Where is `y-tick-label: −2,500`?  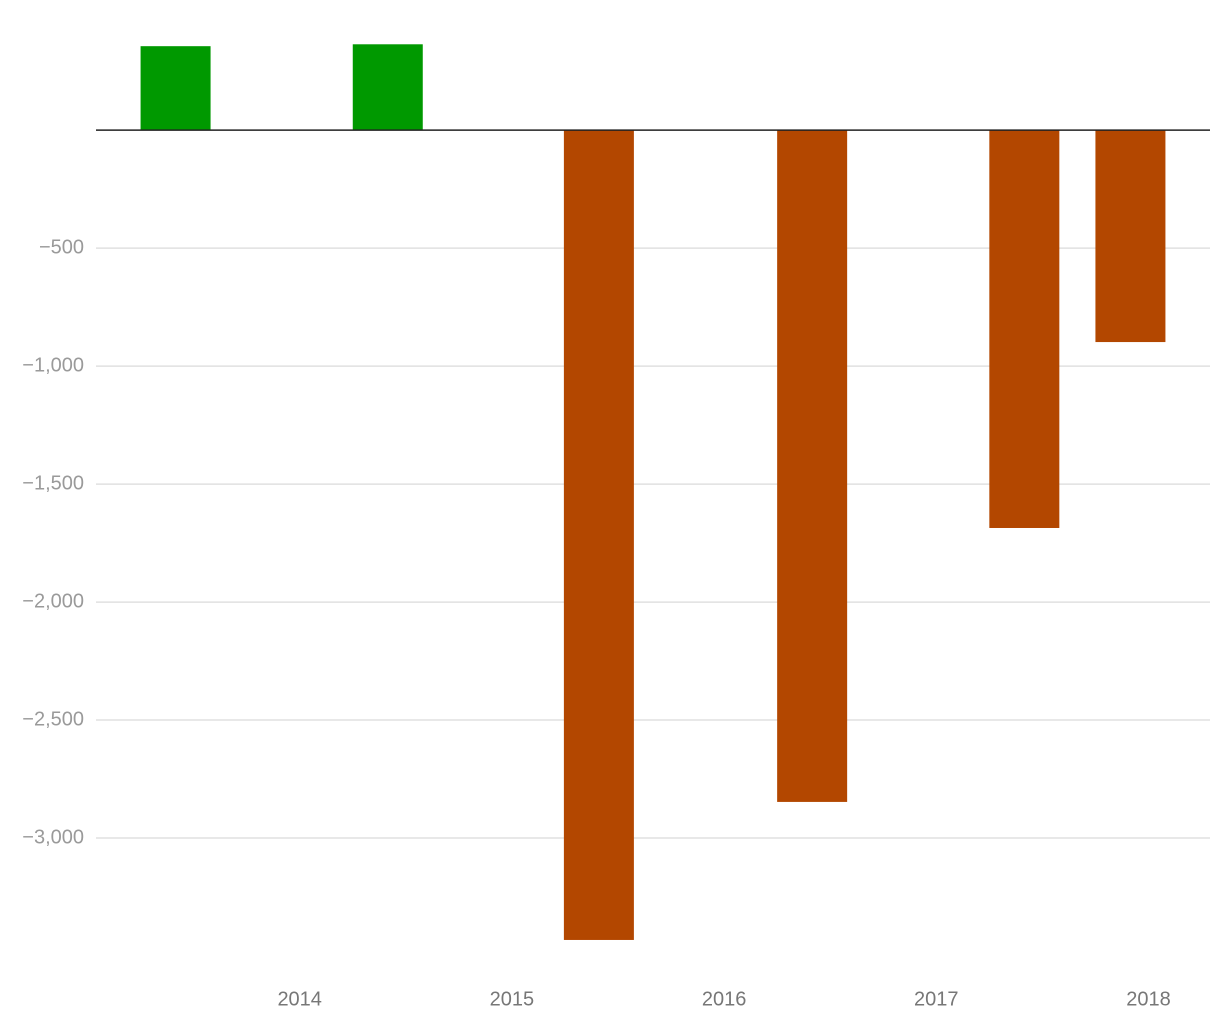 y-tick-label: −2,500 is located at coordinates (53, 719).